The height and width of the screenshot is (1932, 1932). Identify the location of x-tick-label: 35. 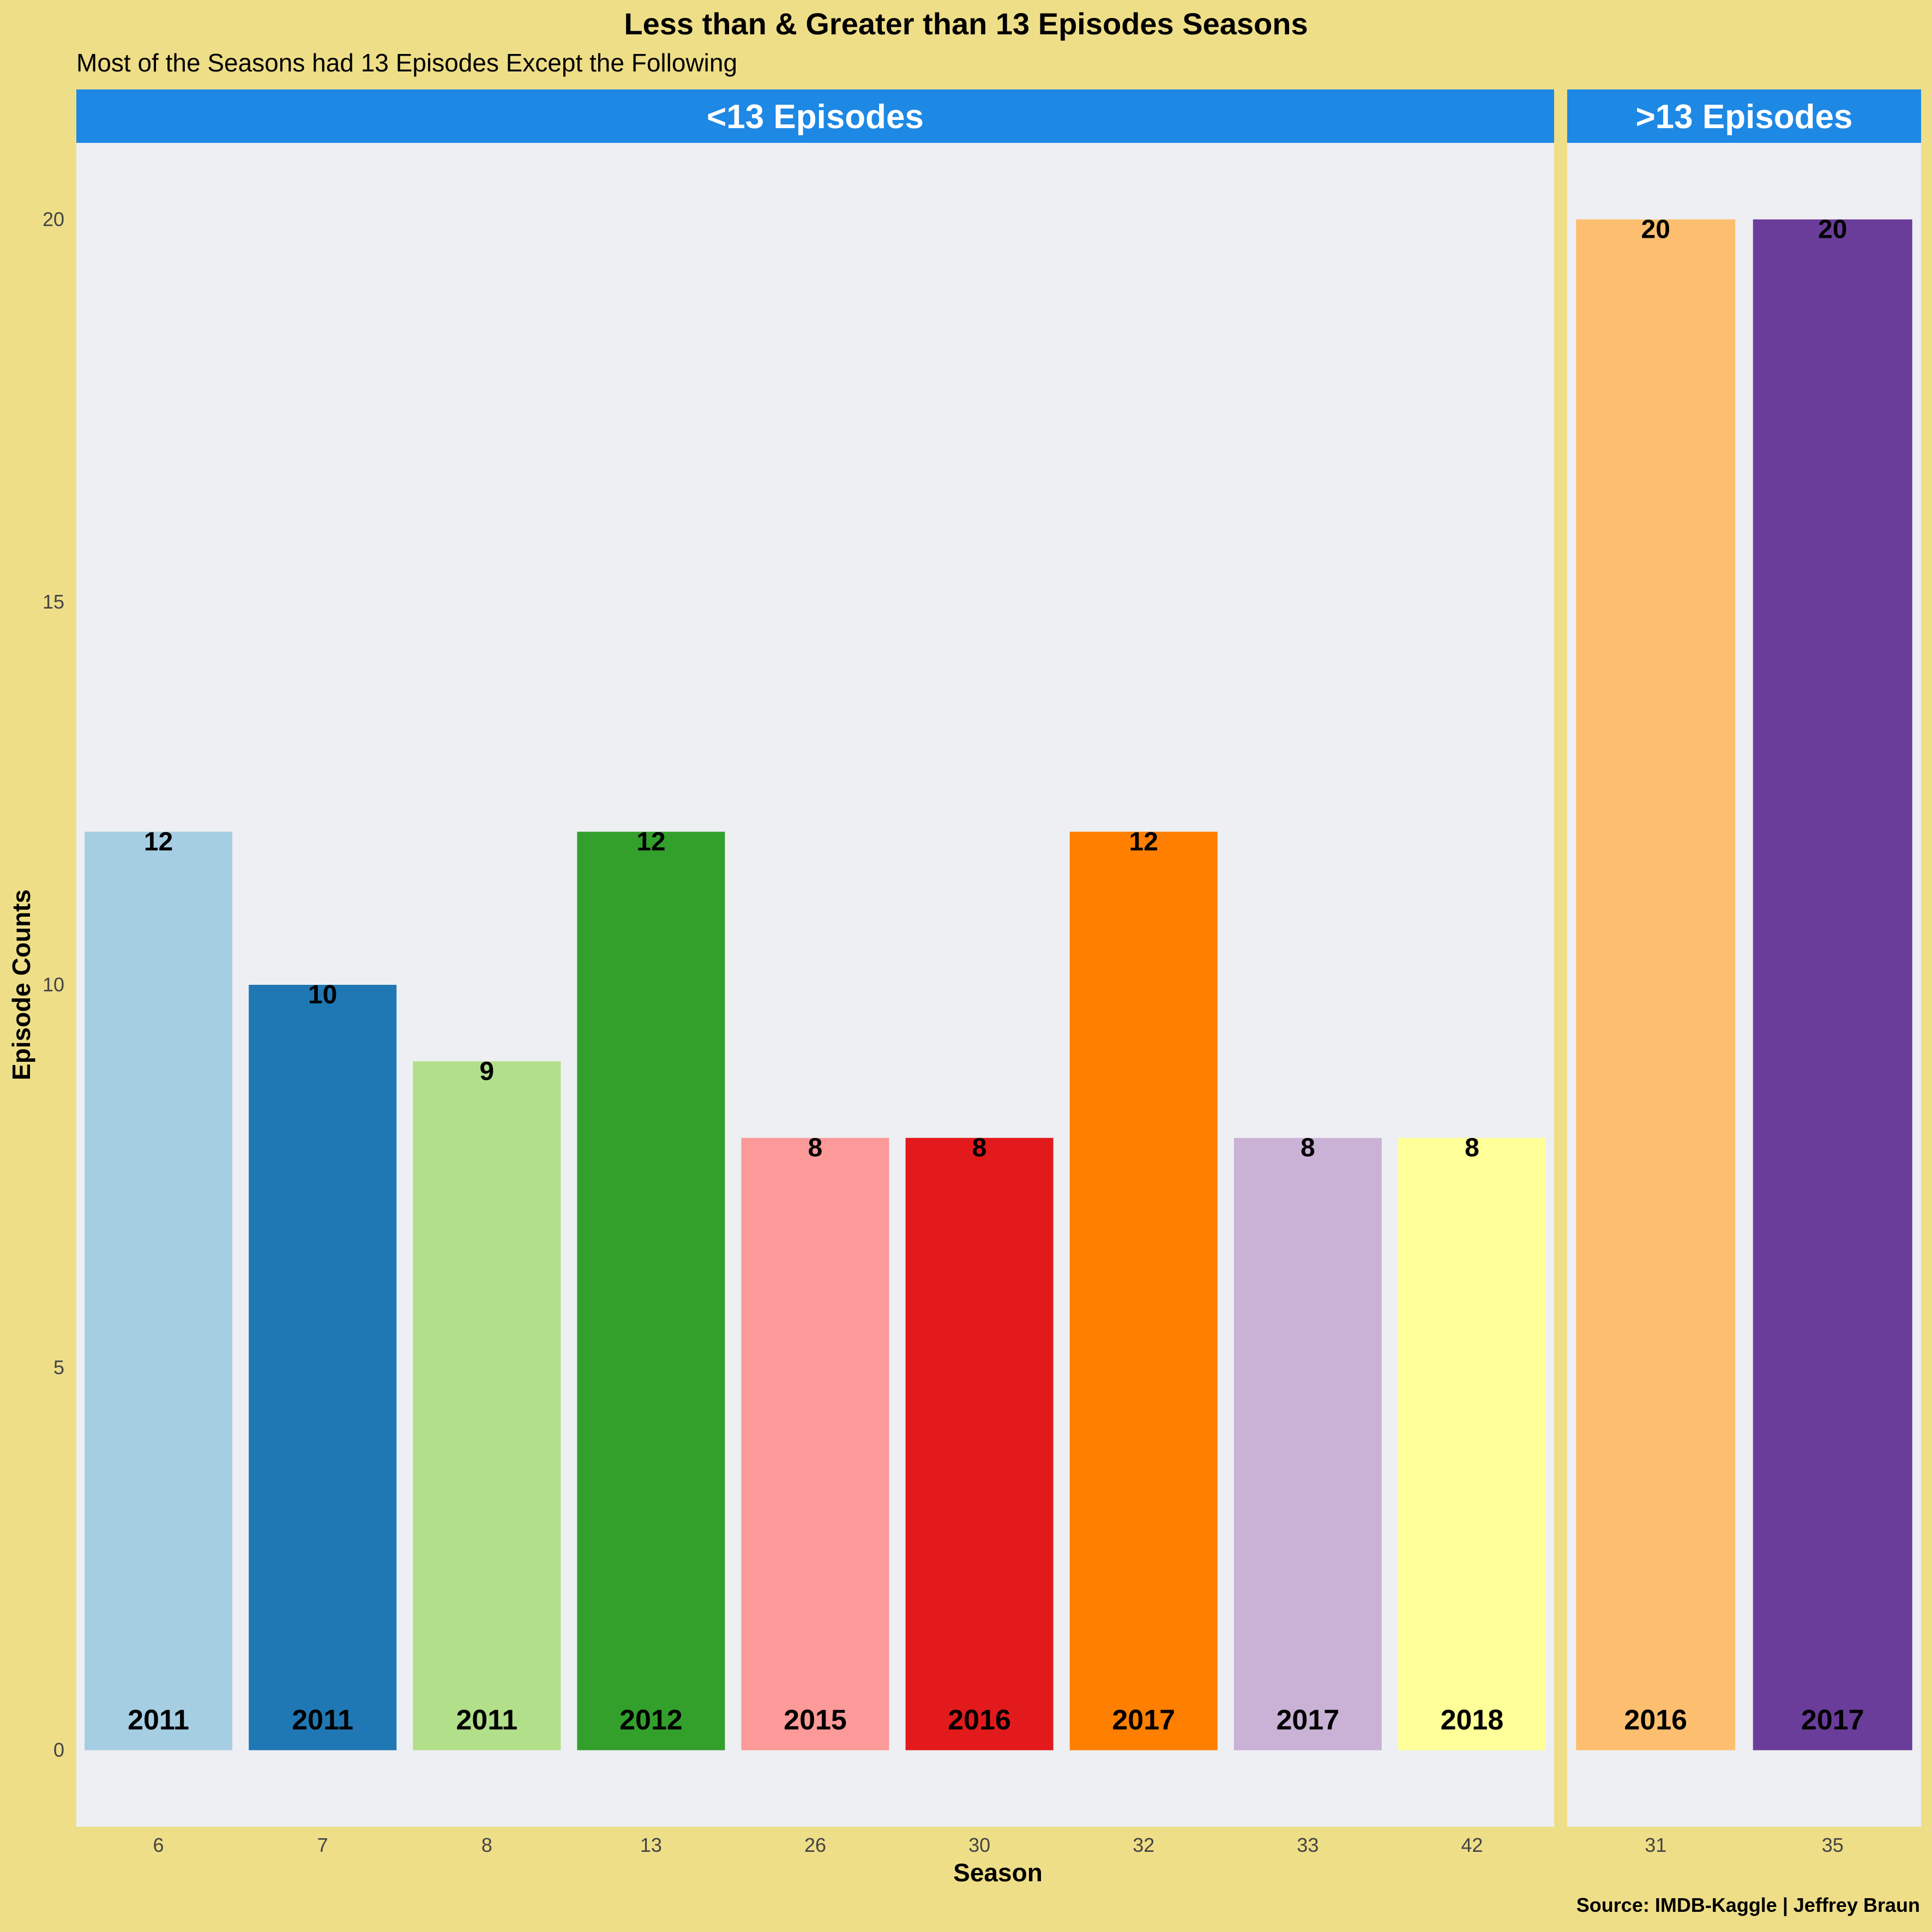
(1833, 1845).